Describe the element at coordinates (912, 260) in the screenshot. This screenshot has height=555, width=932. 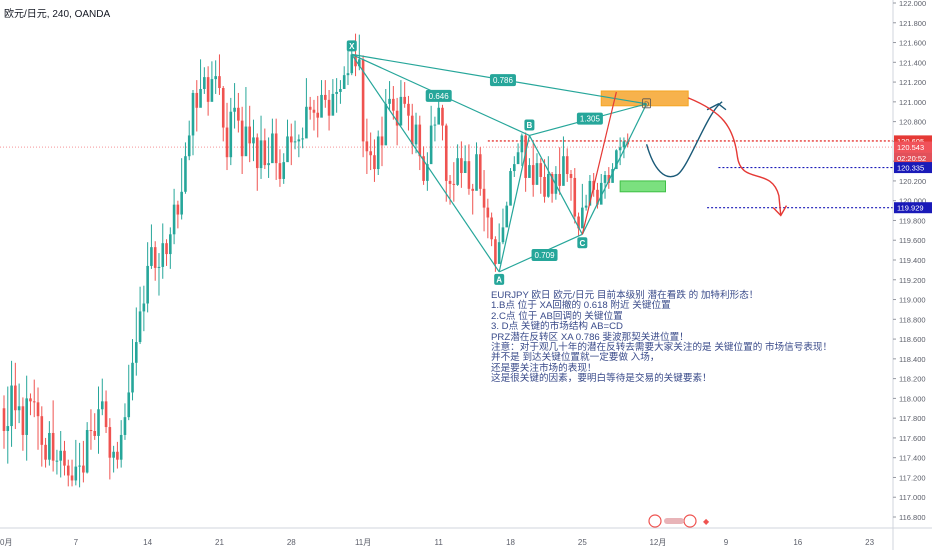
I see `y-tick-label: 119.400` at that location.